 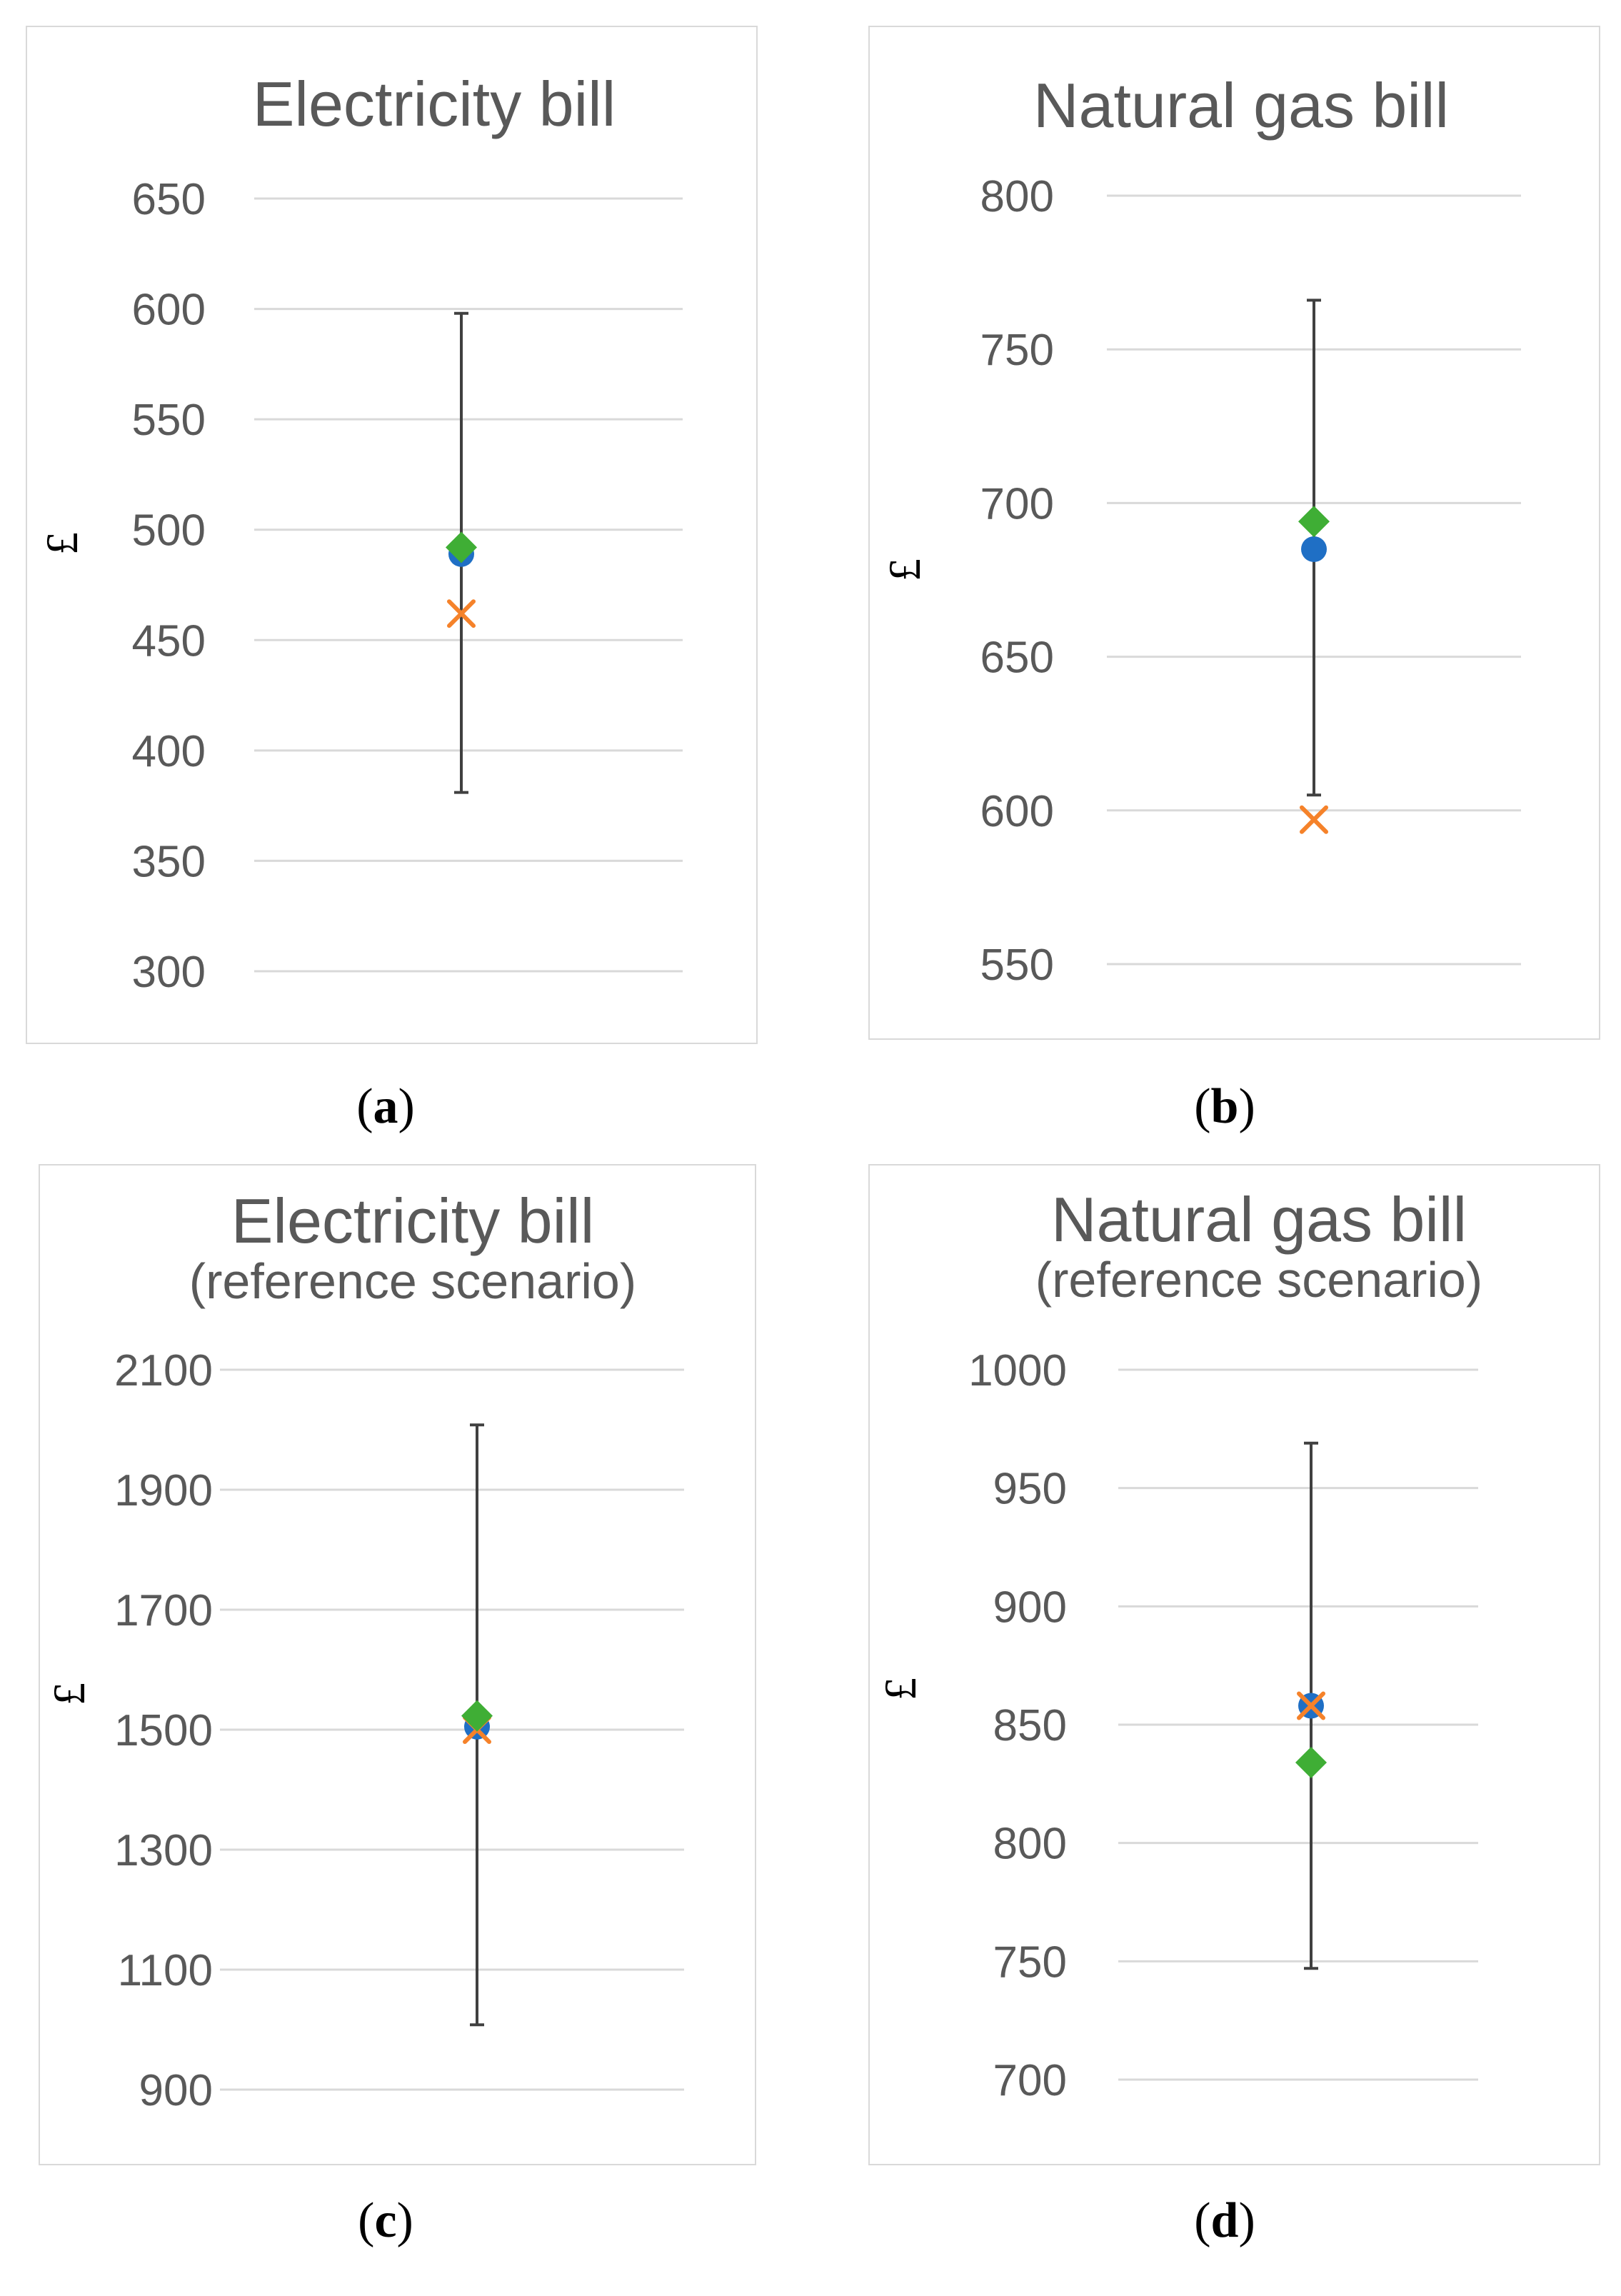 What do you see at coordinates (169, 310) in the screenshot?
I see `y-tick-label-a-600: 600` at bounding box center [169, 310].